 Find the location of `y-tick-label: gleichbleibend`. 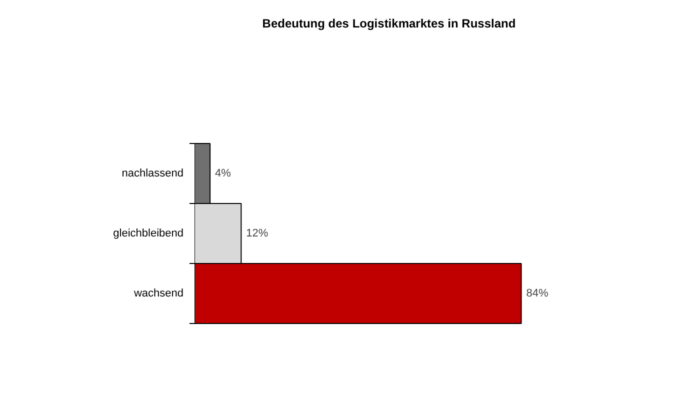

y-tick-label: gleichbleibend is located at coordinates (148, 234).